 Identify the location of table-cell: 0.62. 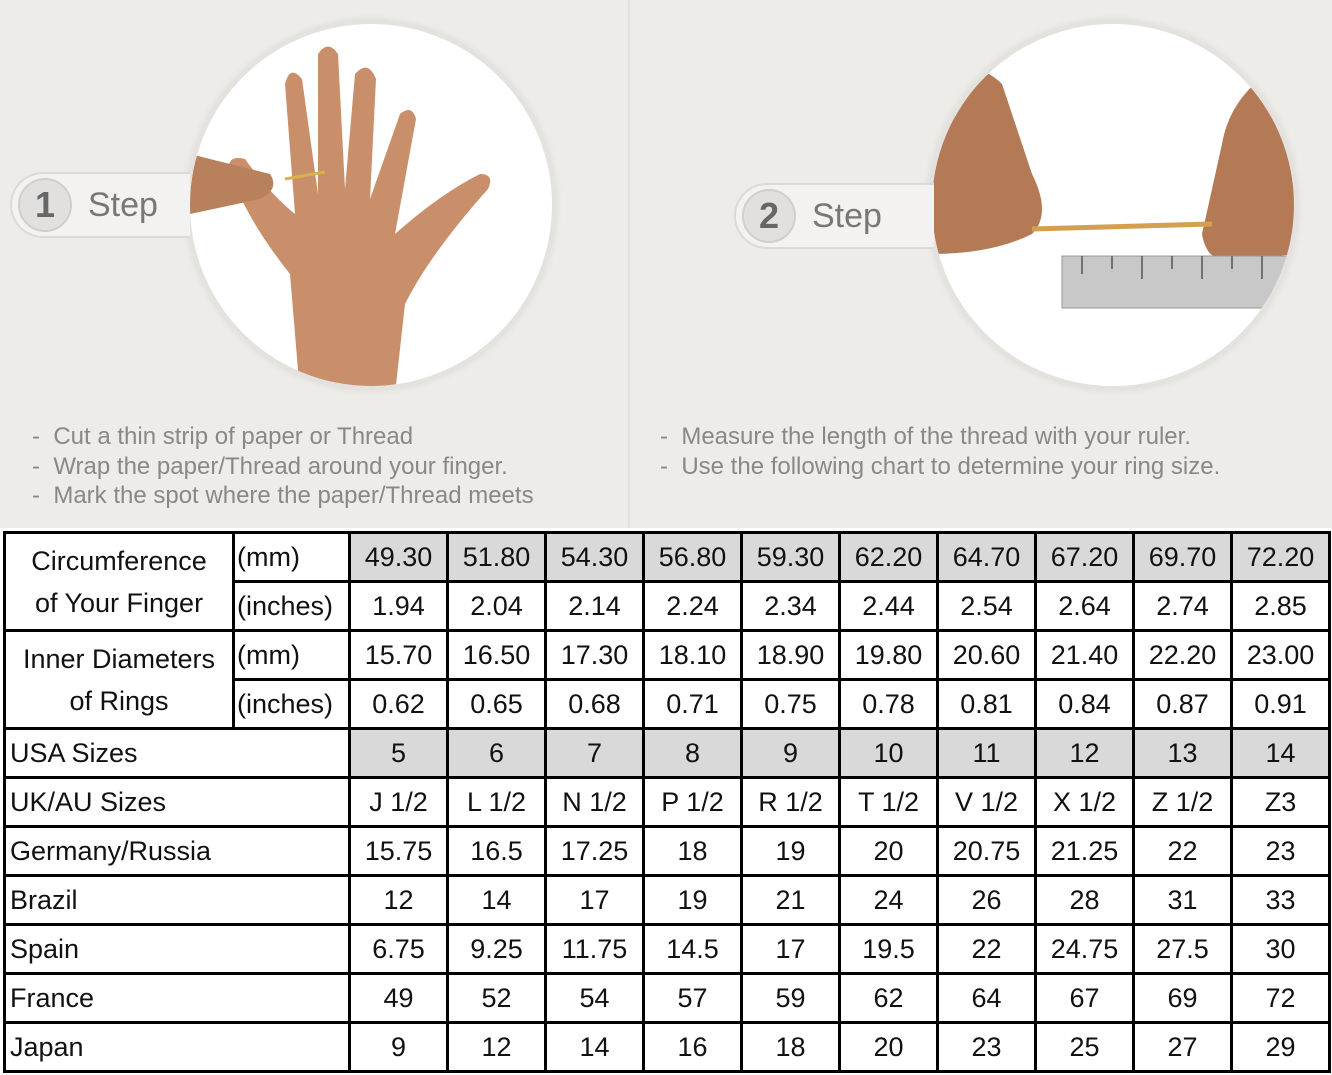
(398, 704).